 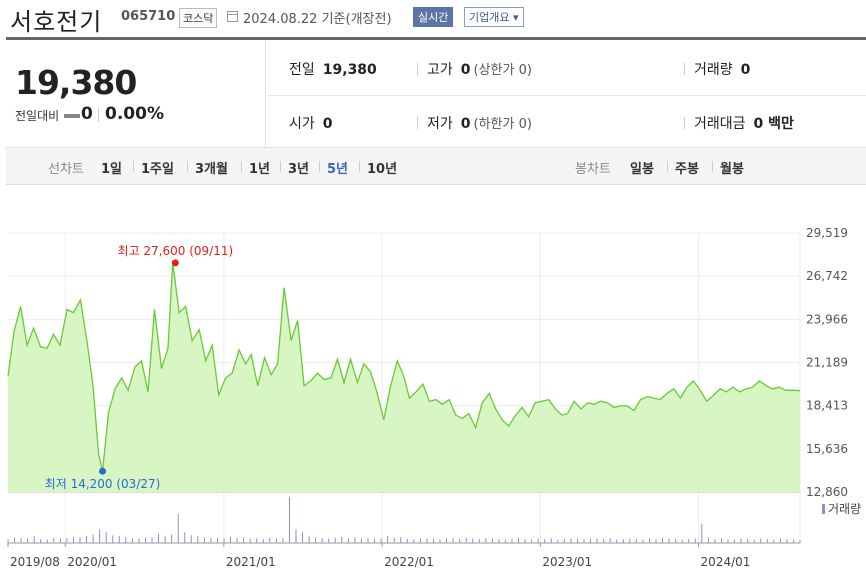 I want to click on extreme-markers: 최고 27,600 (09/11) 최저 14,200 (03/27), so click(x=139, y=367).